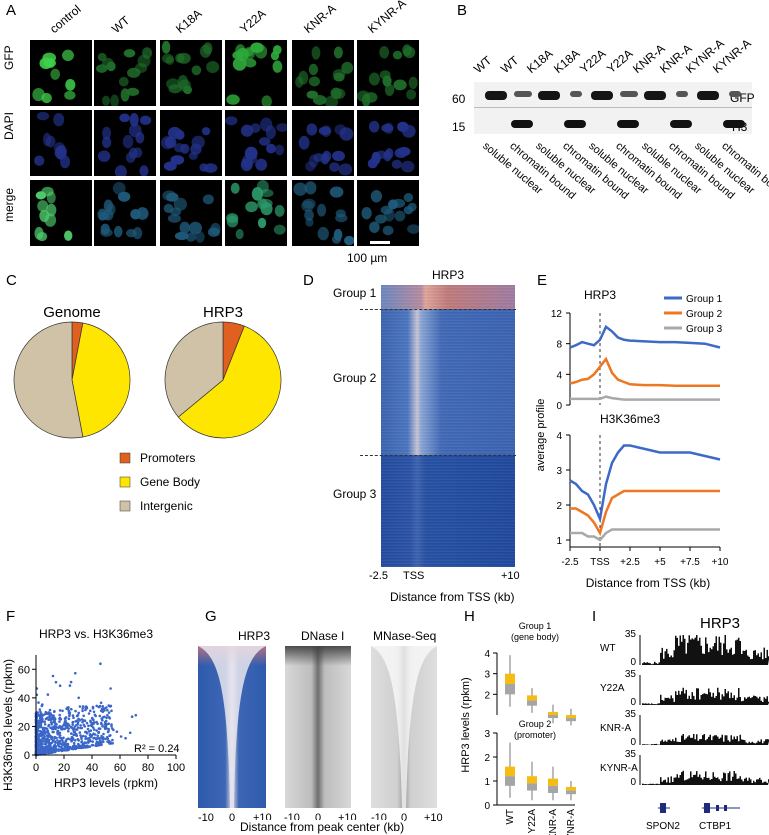 Image resolution: width=769 pixels, height=835 pixels. I want to click on scatter-ytick-0: 0, so click(27, 756).